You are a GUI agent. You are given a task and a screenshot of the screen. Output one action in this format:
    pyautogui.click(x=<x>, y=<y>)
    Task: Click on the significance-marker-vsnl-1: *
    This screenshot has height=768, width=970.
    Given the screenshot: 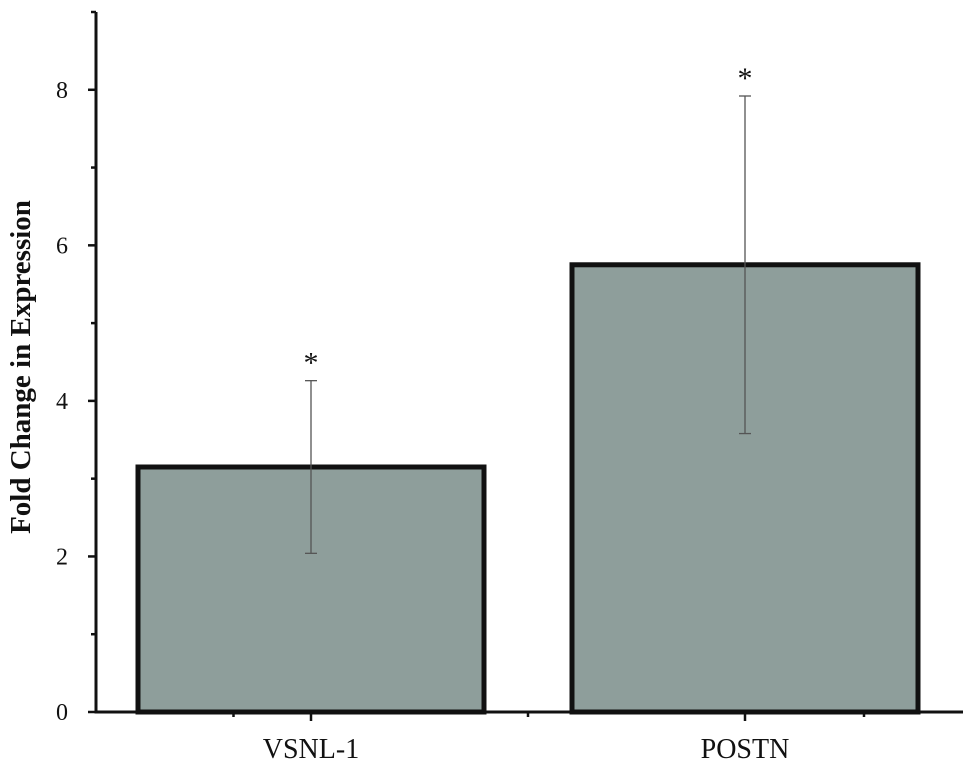 What is the action you would take?
    pyautogui.click(x=311, y=363)
    